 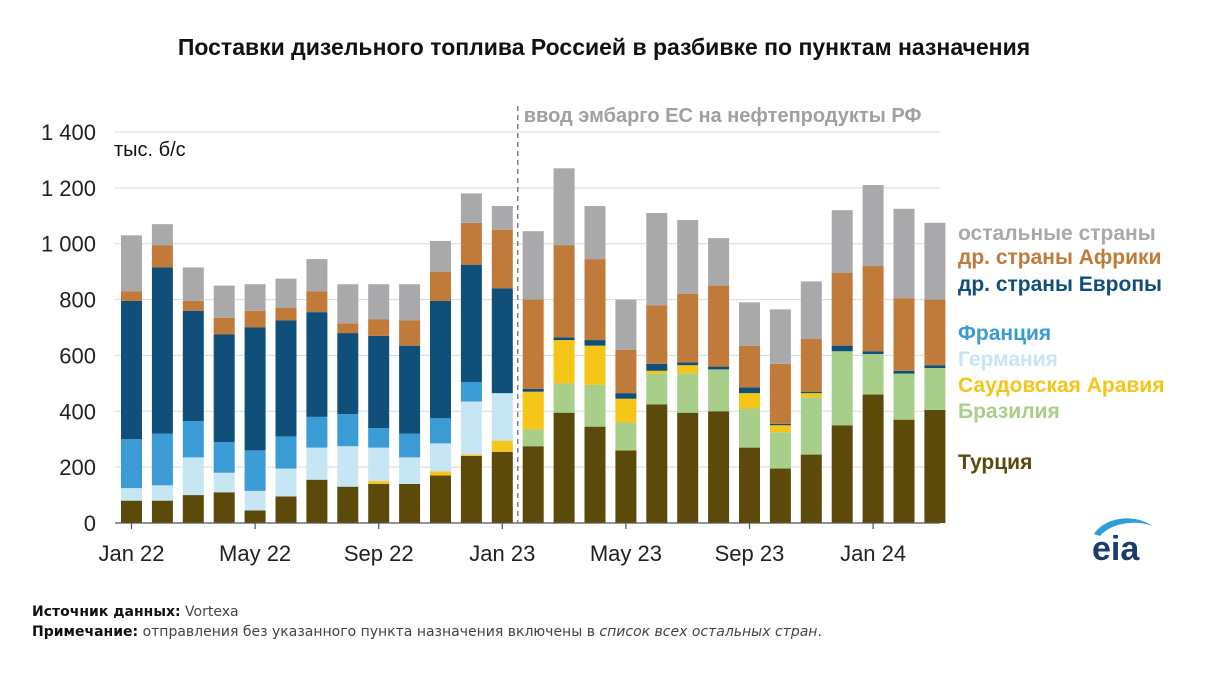 I want to click on y-tick-label: 200, so click(x=77, y=467).